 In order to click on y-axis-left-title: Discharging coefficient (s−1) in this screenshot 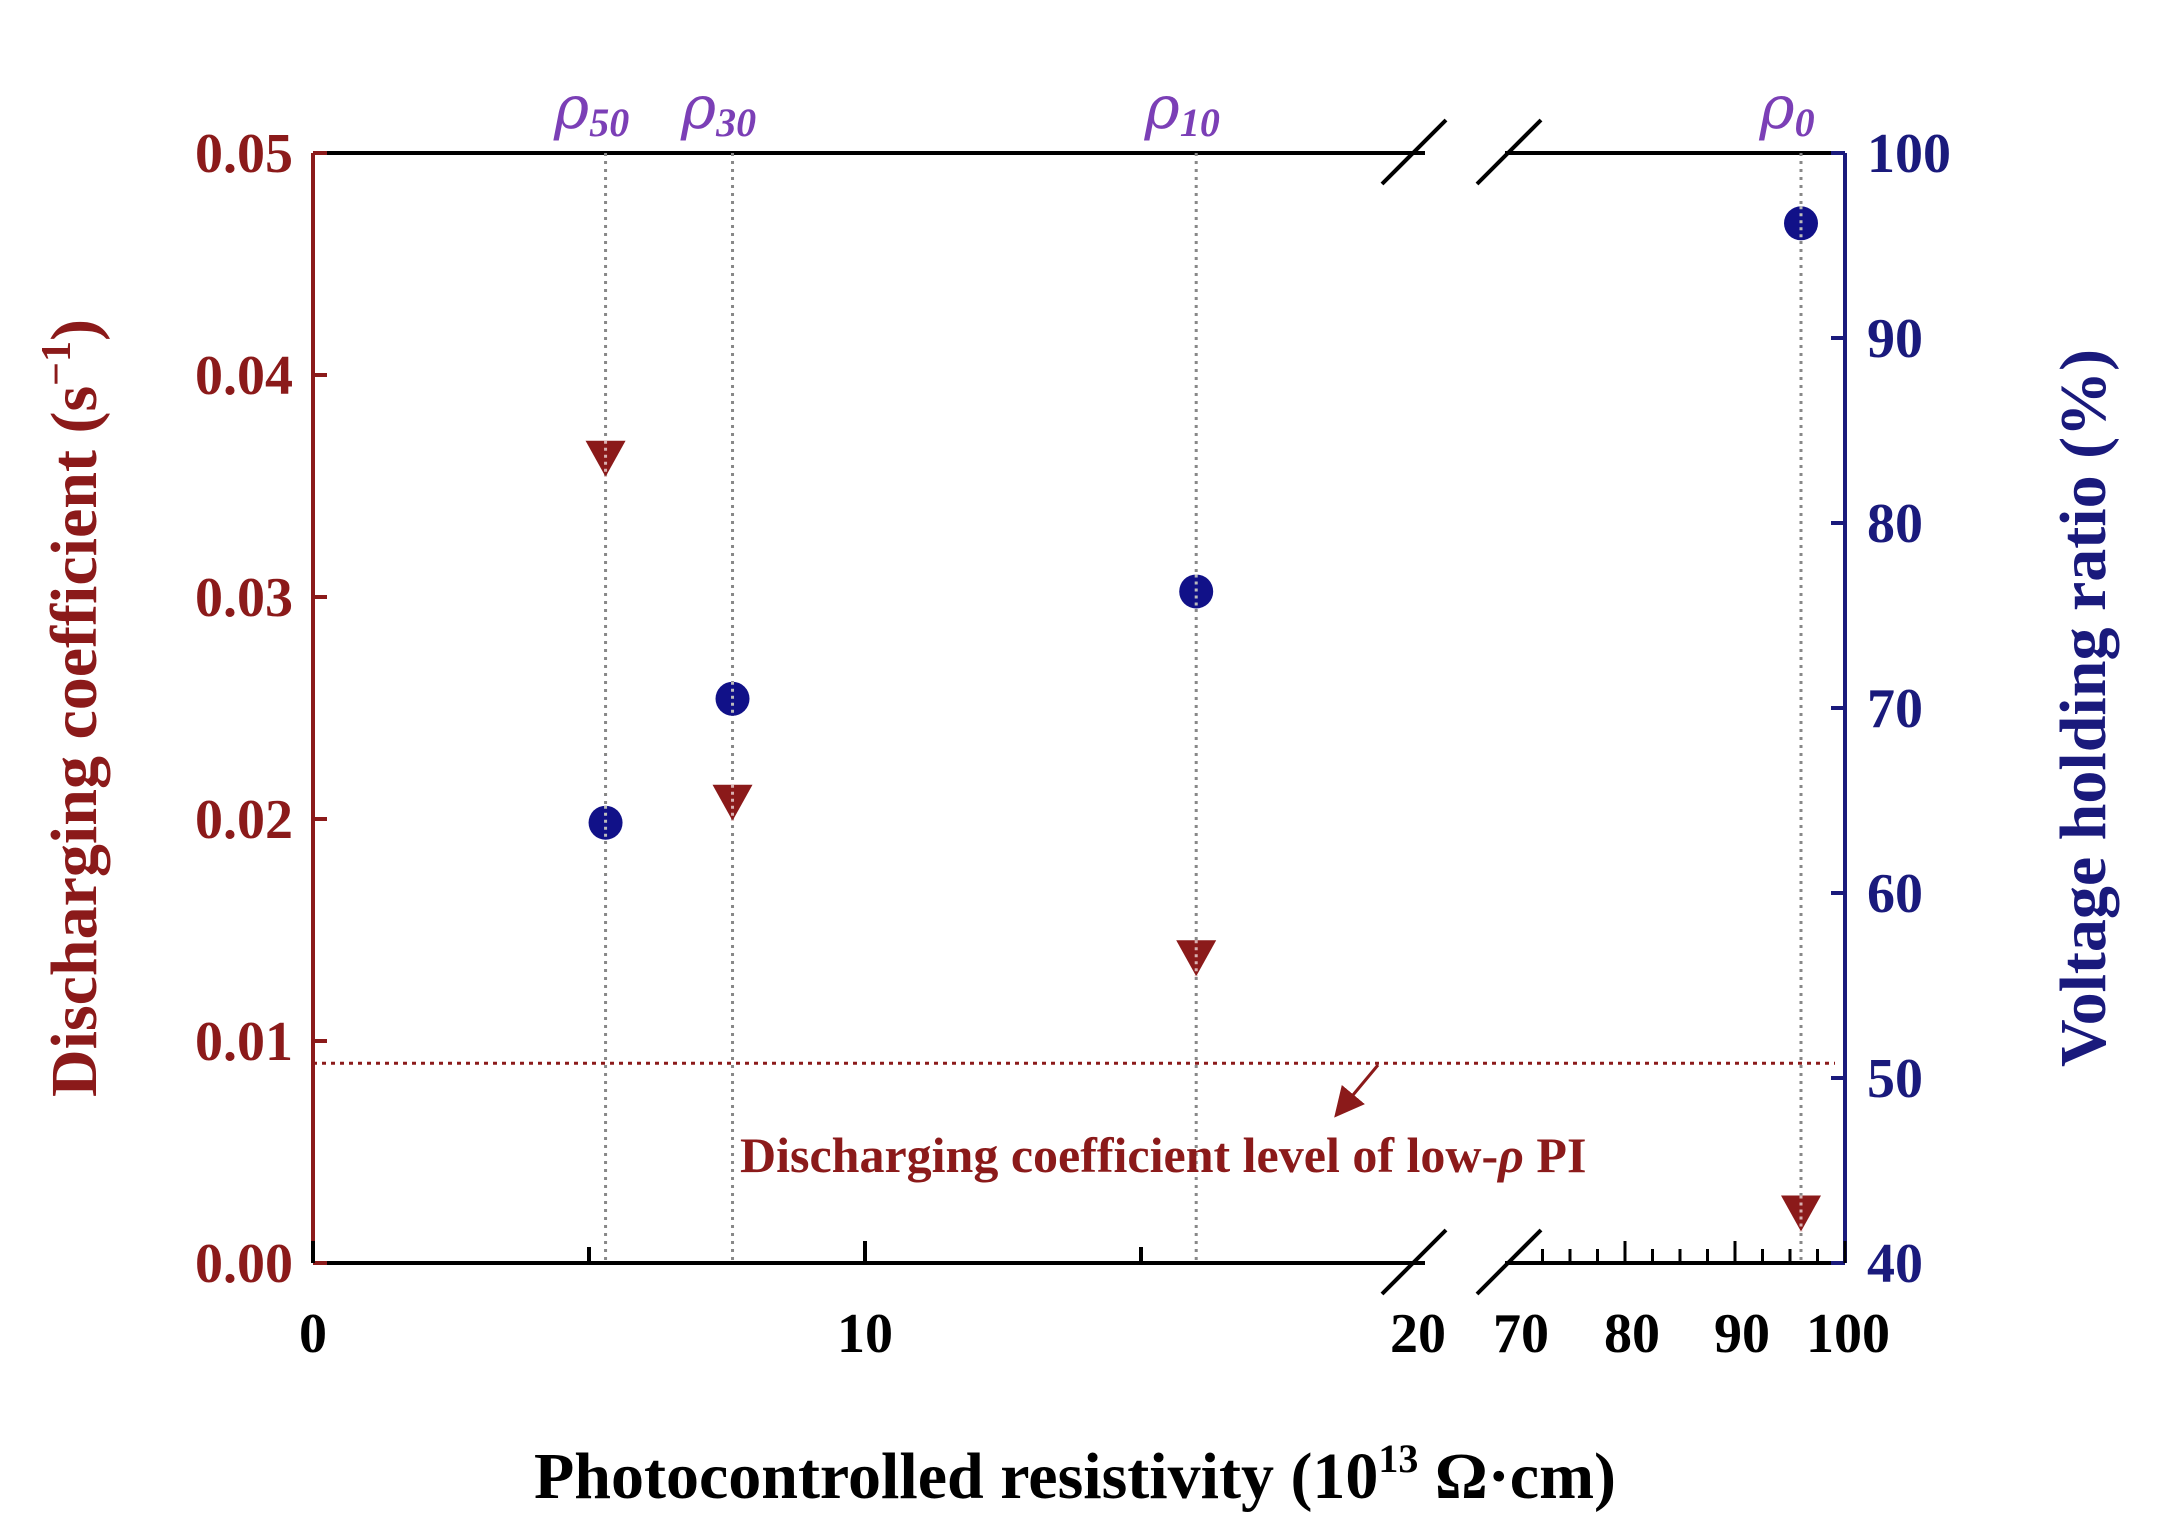, I will do `click(72, 708)`.